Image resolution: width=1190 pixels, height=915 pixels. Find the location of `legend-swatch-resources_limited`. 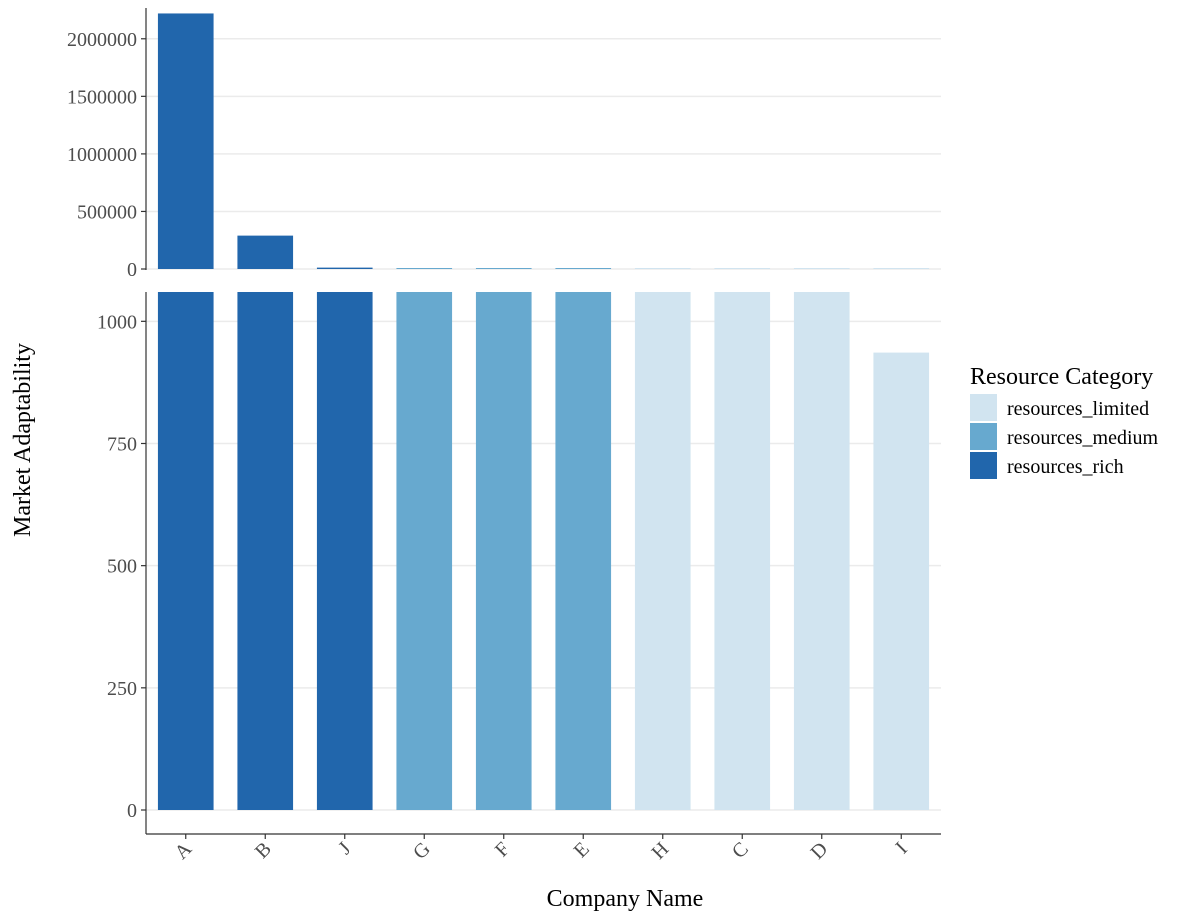

legend-swatch-resources_limited is located at coordinates (983, 407).